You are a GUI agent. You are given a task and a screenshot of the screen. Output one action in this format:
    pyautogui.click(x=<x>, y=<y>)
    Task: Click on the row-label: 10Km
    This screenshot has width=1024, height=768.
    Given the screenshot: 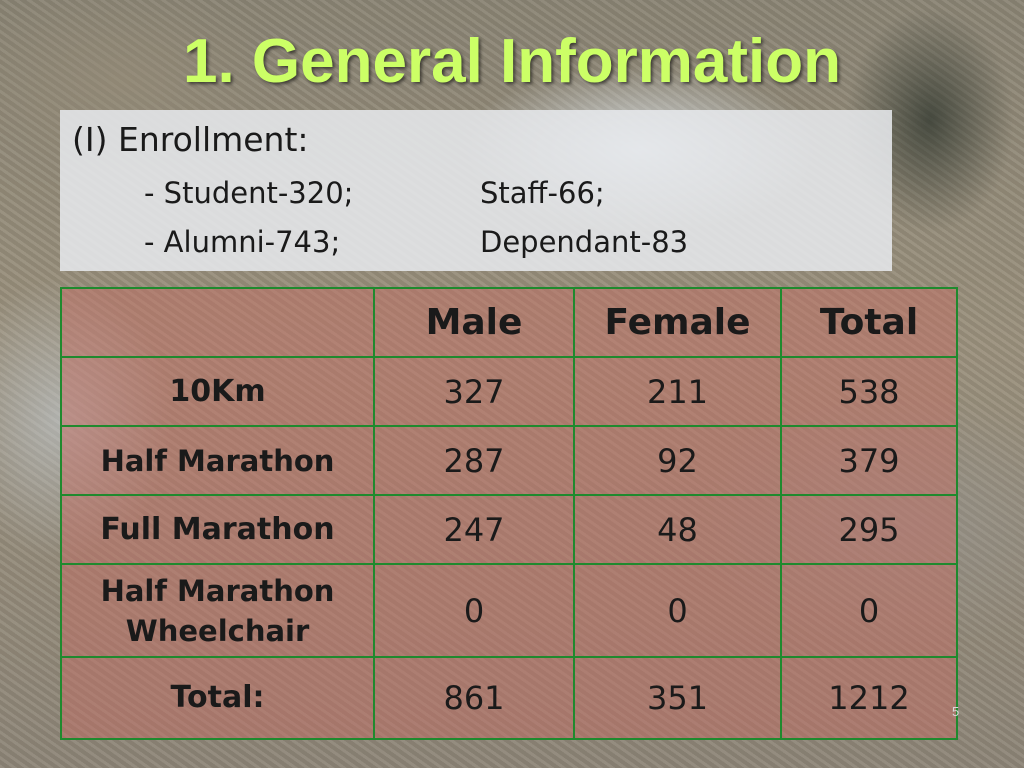 What is the action you would take?
    pyautogui.click(x=217, y=391)
    